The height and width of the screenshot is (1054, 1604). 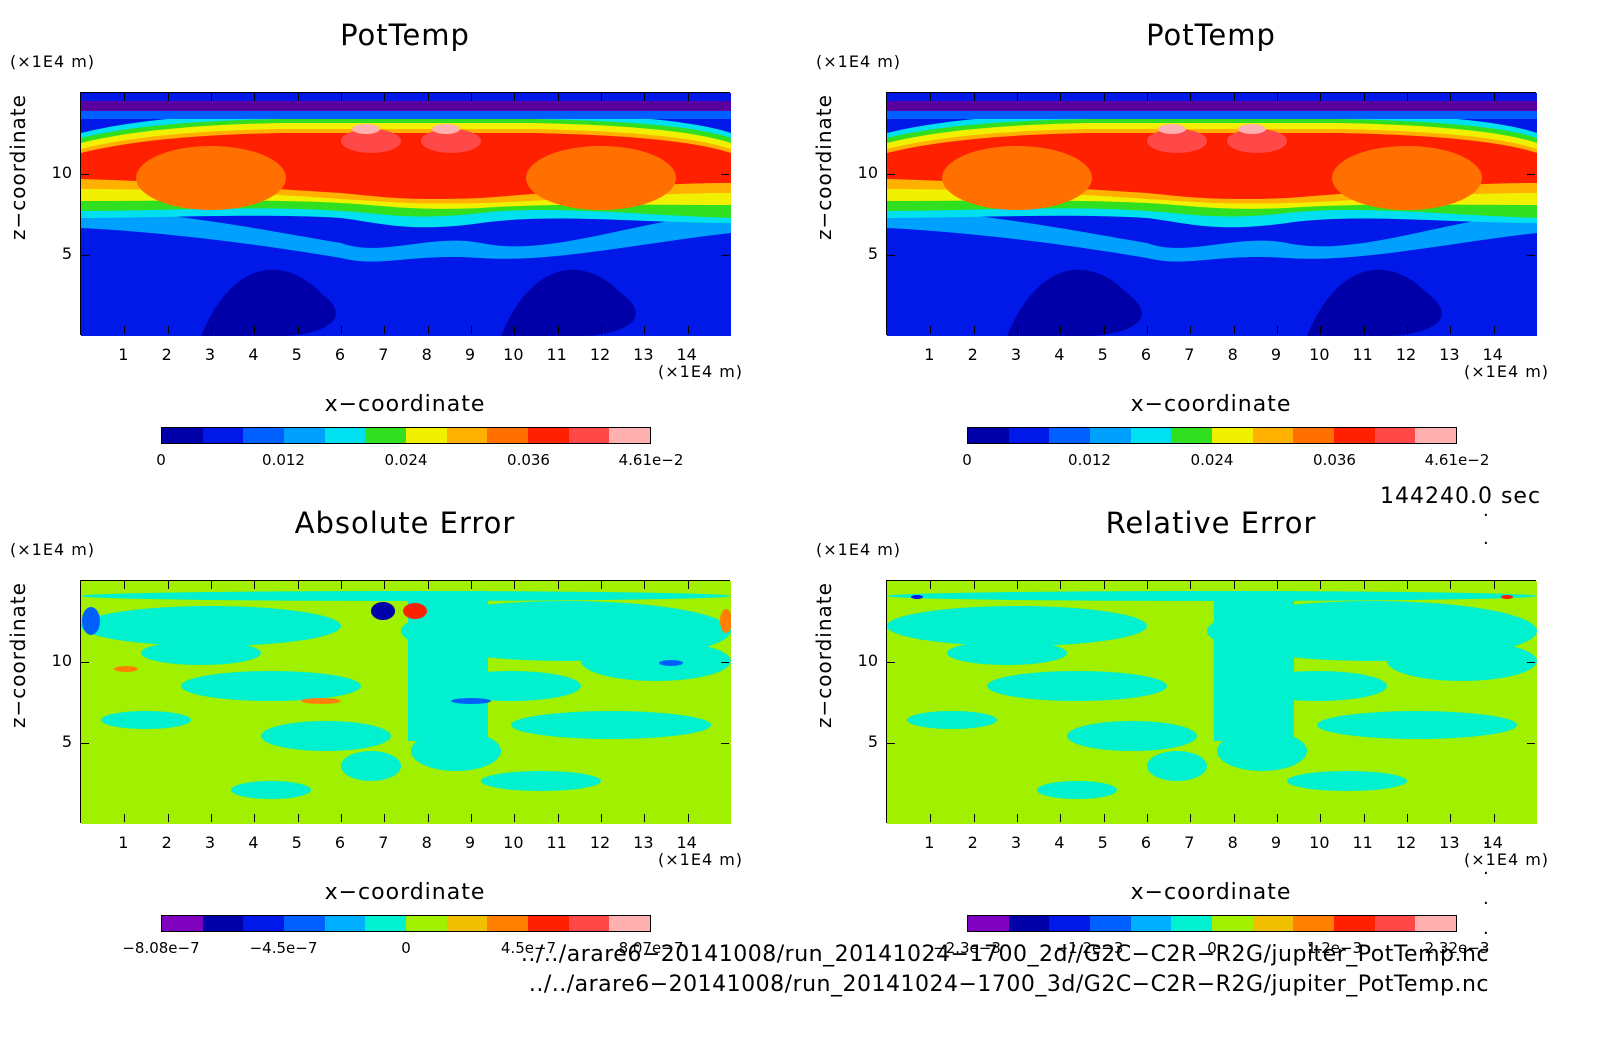 I want to click on x-axis-label: x−coordinate, so click(x=1211, y=892).